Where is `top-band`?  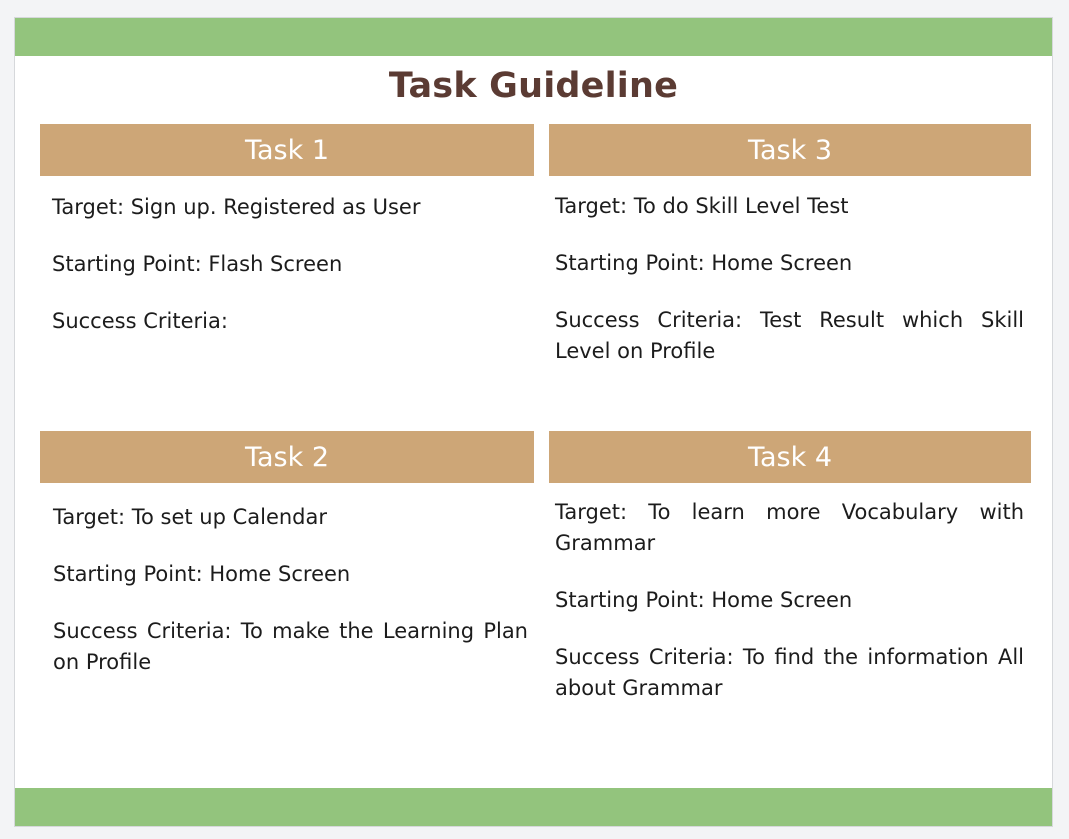 top-band is located at coordinates (533, 37).